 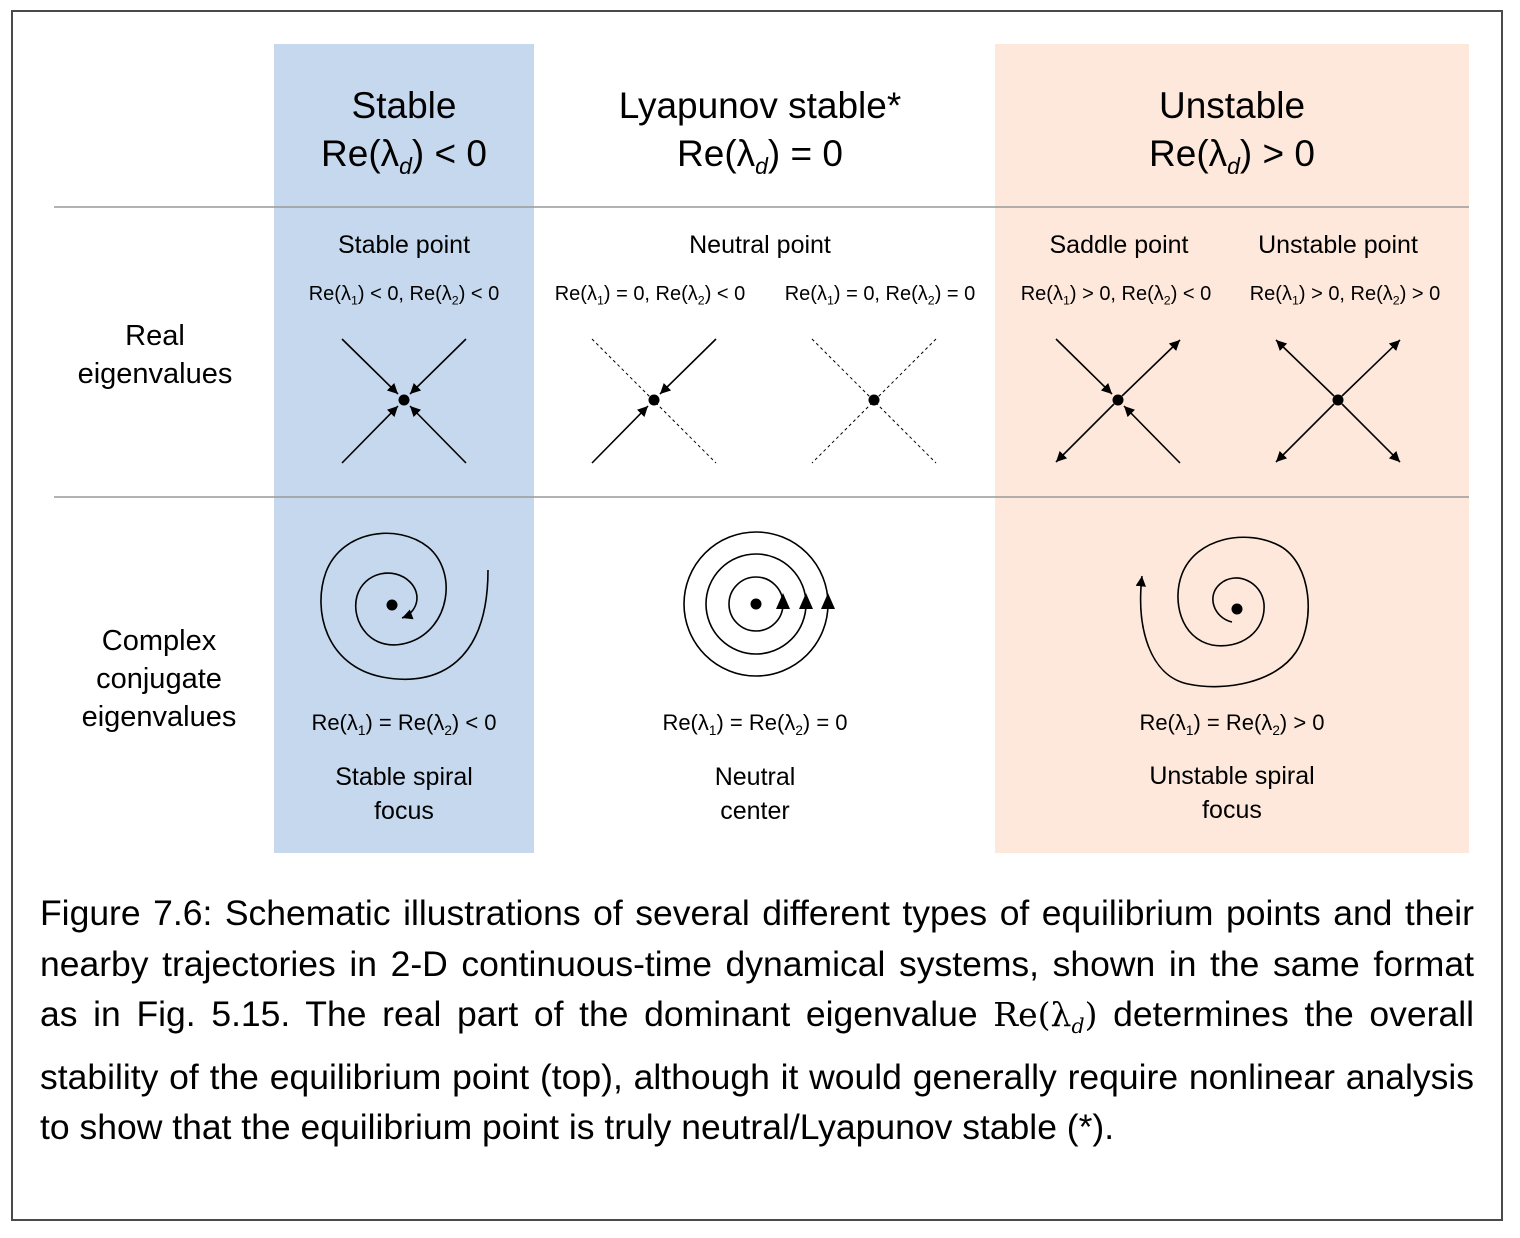 What do you see at coordinates (404, 245) in the screenshot?
I see `stable-point-label: Stable point` at bounding box center [404, 245].